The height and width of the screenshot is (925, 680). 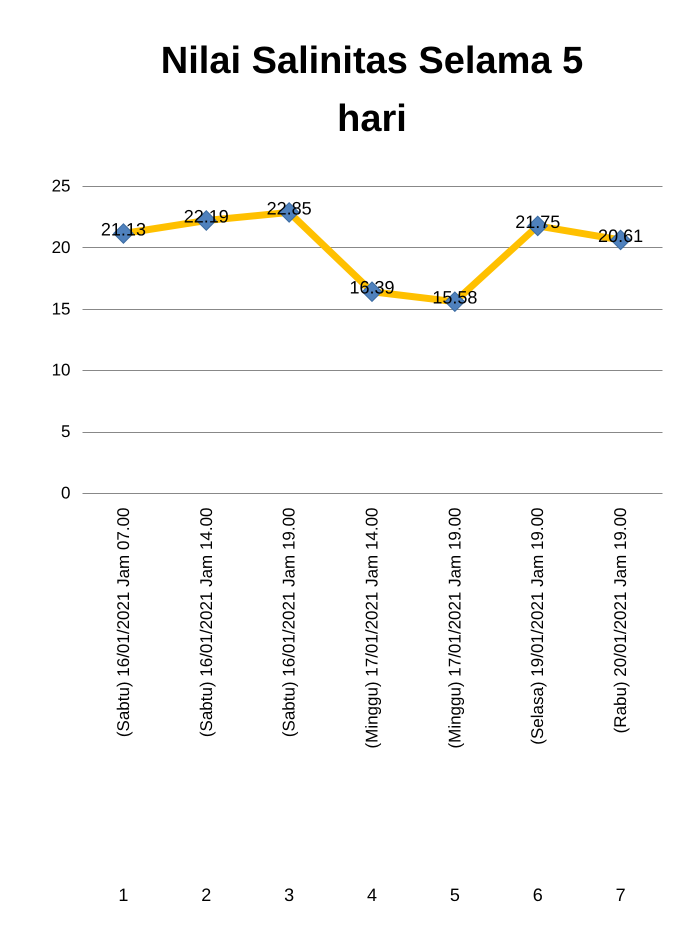 I want to click on y-tick-label: 15, so click(x=61, y=308).